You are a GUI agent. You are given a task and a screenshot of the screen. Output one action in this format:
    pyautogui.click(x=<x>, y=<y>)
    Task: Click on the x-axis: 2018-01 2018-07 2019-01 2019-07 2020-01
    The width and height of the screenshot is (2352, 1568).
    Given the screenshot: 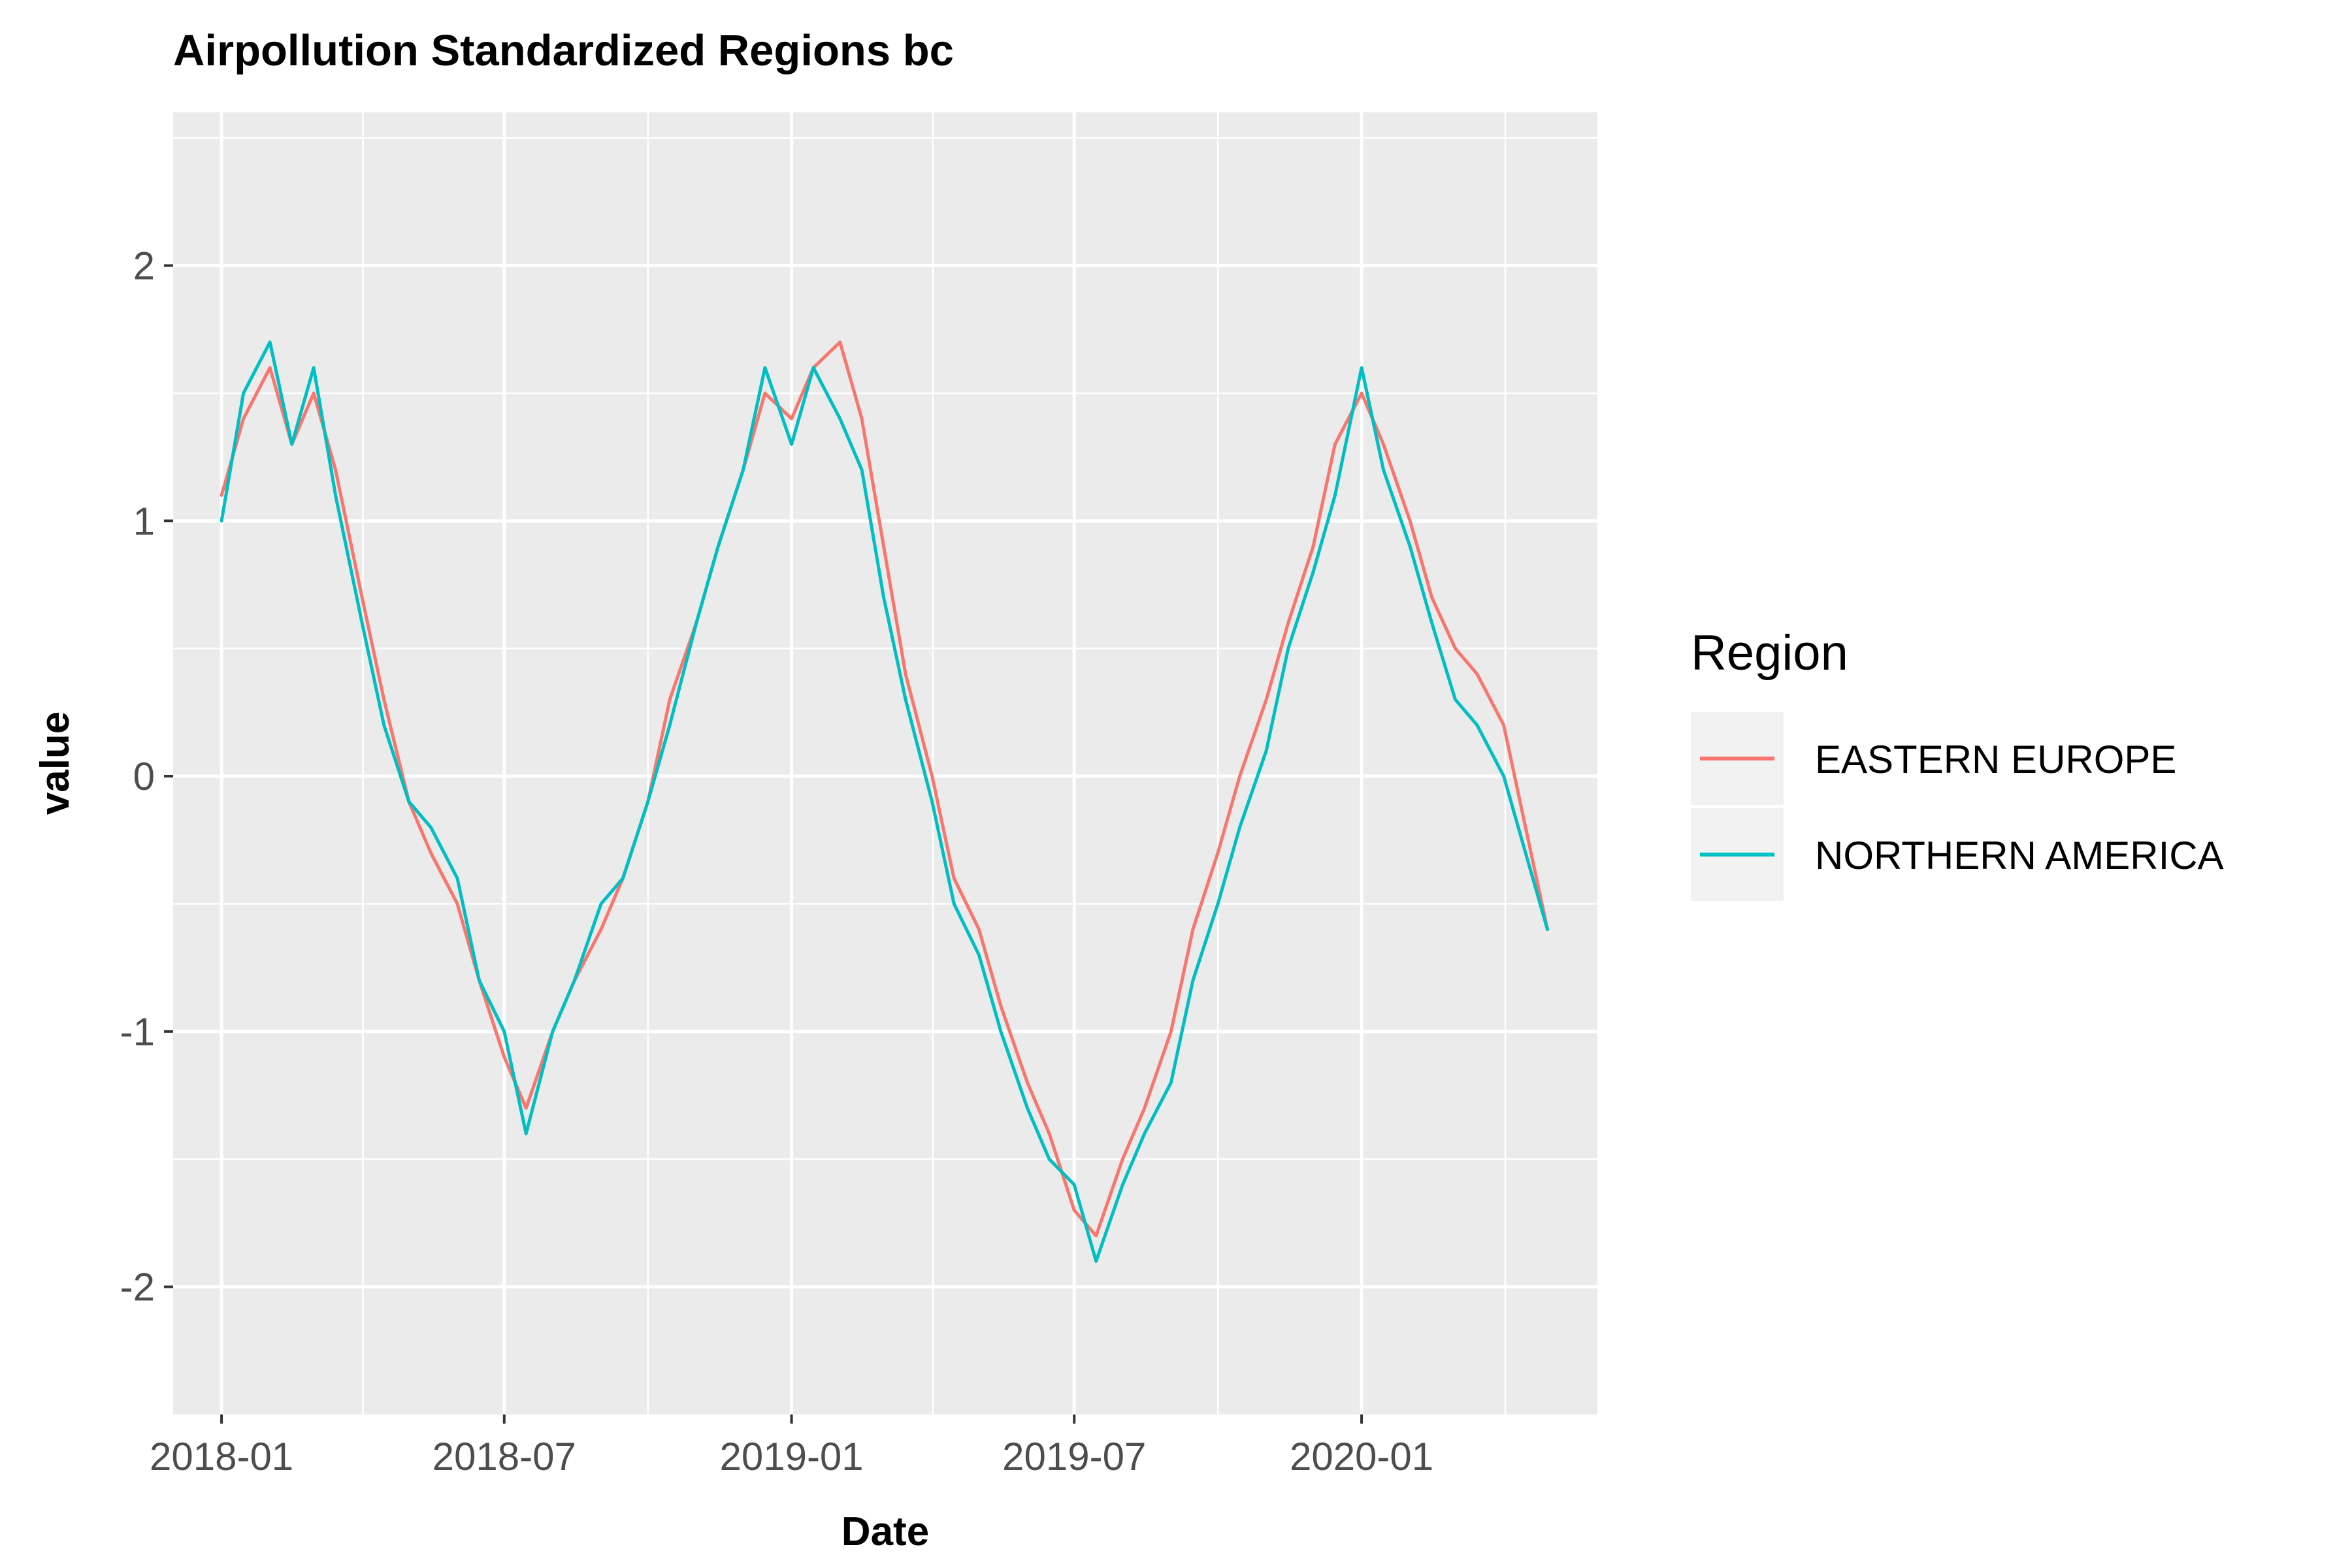 What is the action you would take?
    pyautogui.click(x=791, y=1446)
    